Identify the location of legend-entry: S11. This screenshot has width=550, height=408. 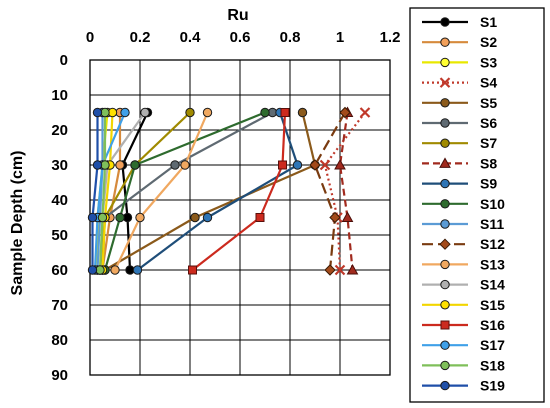
(463, 224).